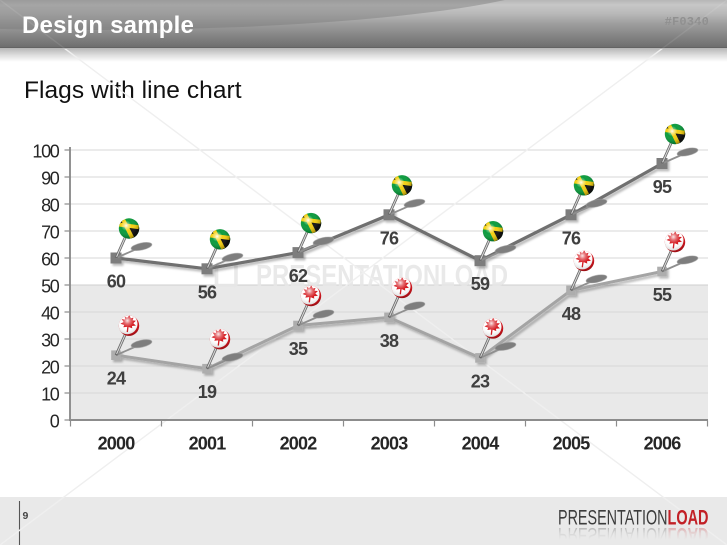 This screenshot has height=545, width=727. Describe the element at coordinates (50, 206) in the screenshot. I see `svg-text: 80` at that location.